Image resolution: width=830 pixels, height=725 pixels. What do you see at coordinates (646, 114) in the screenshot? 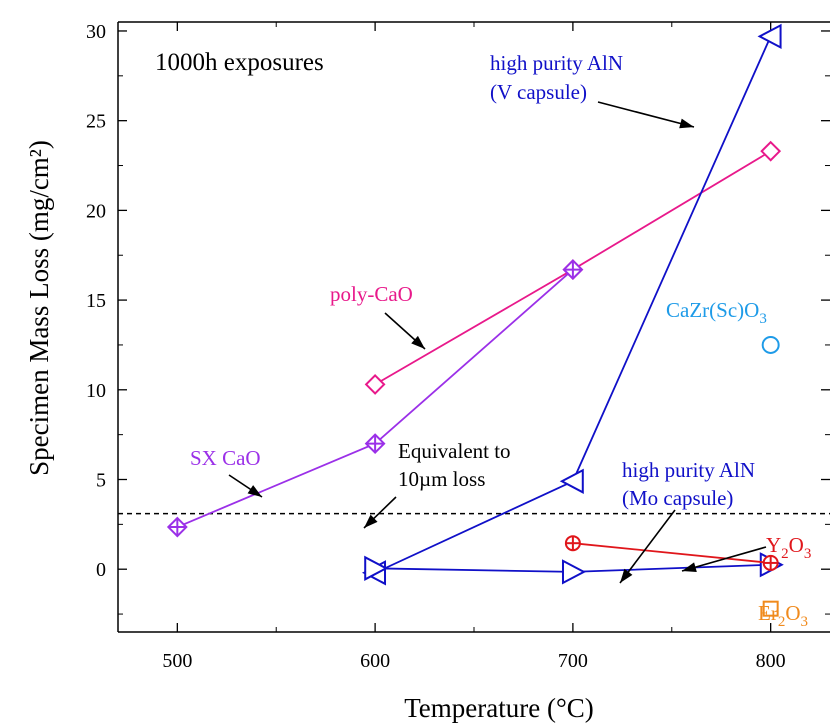
I see `arrow-aln-v-shaft` at bounding box center [646, 114].